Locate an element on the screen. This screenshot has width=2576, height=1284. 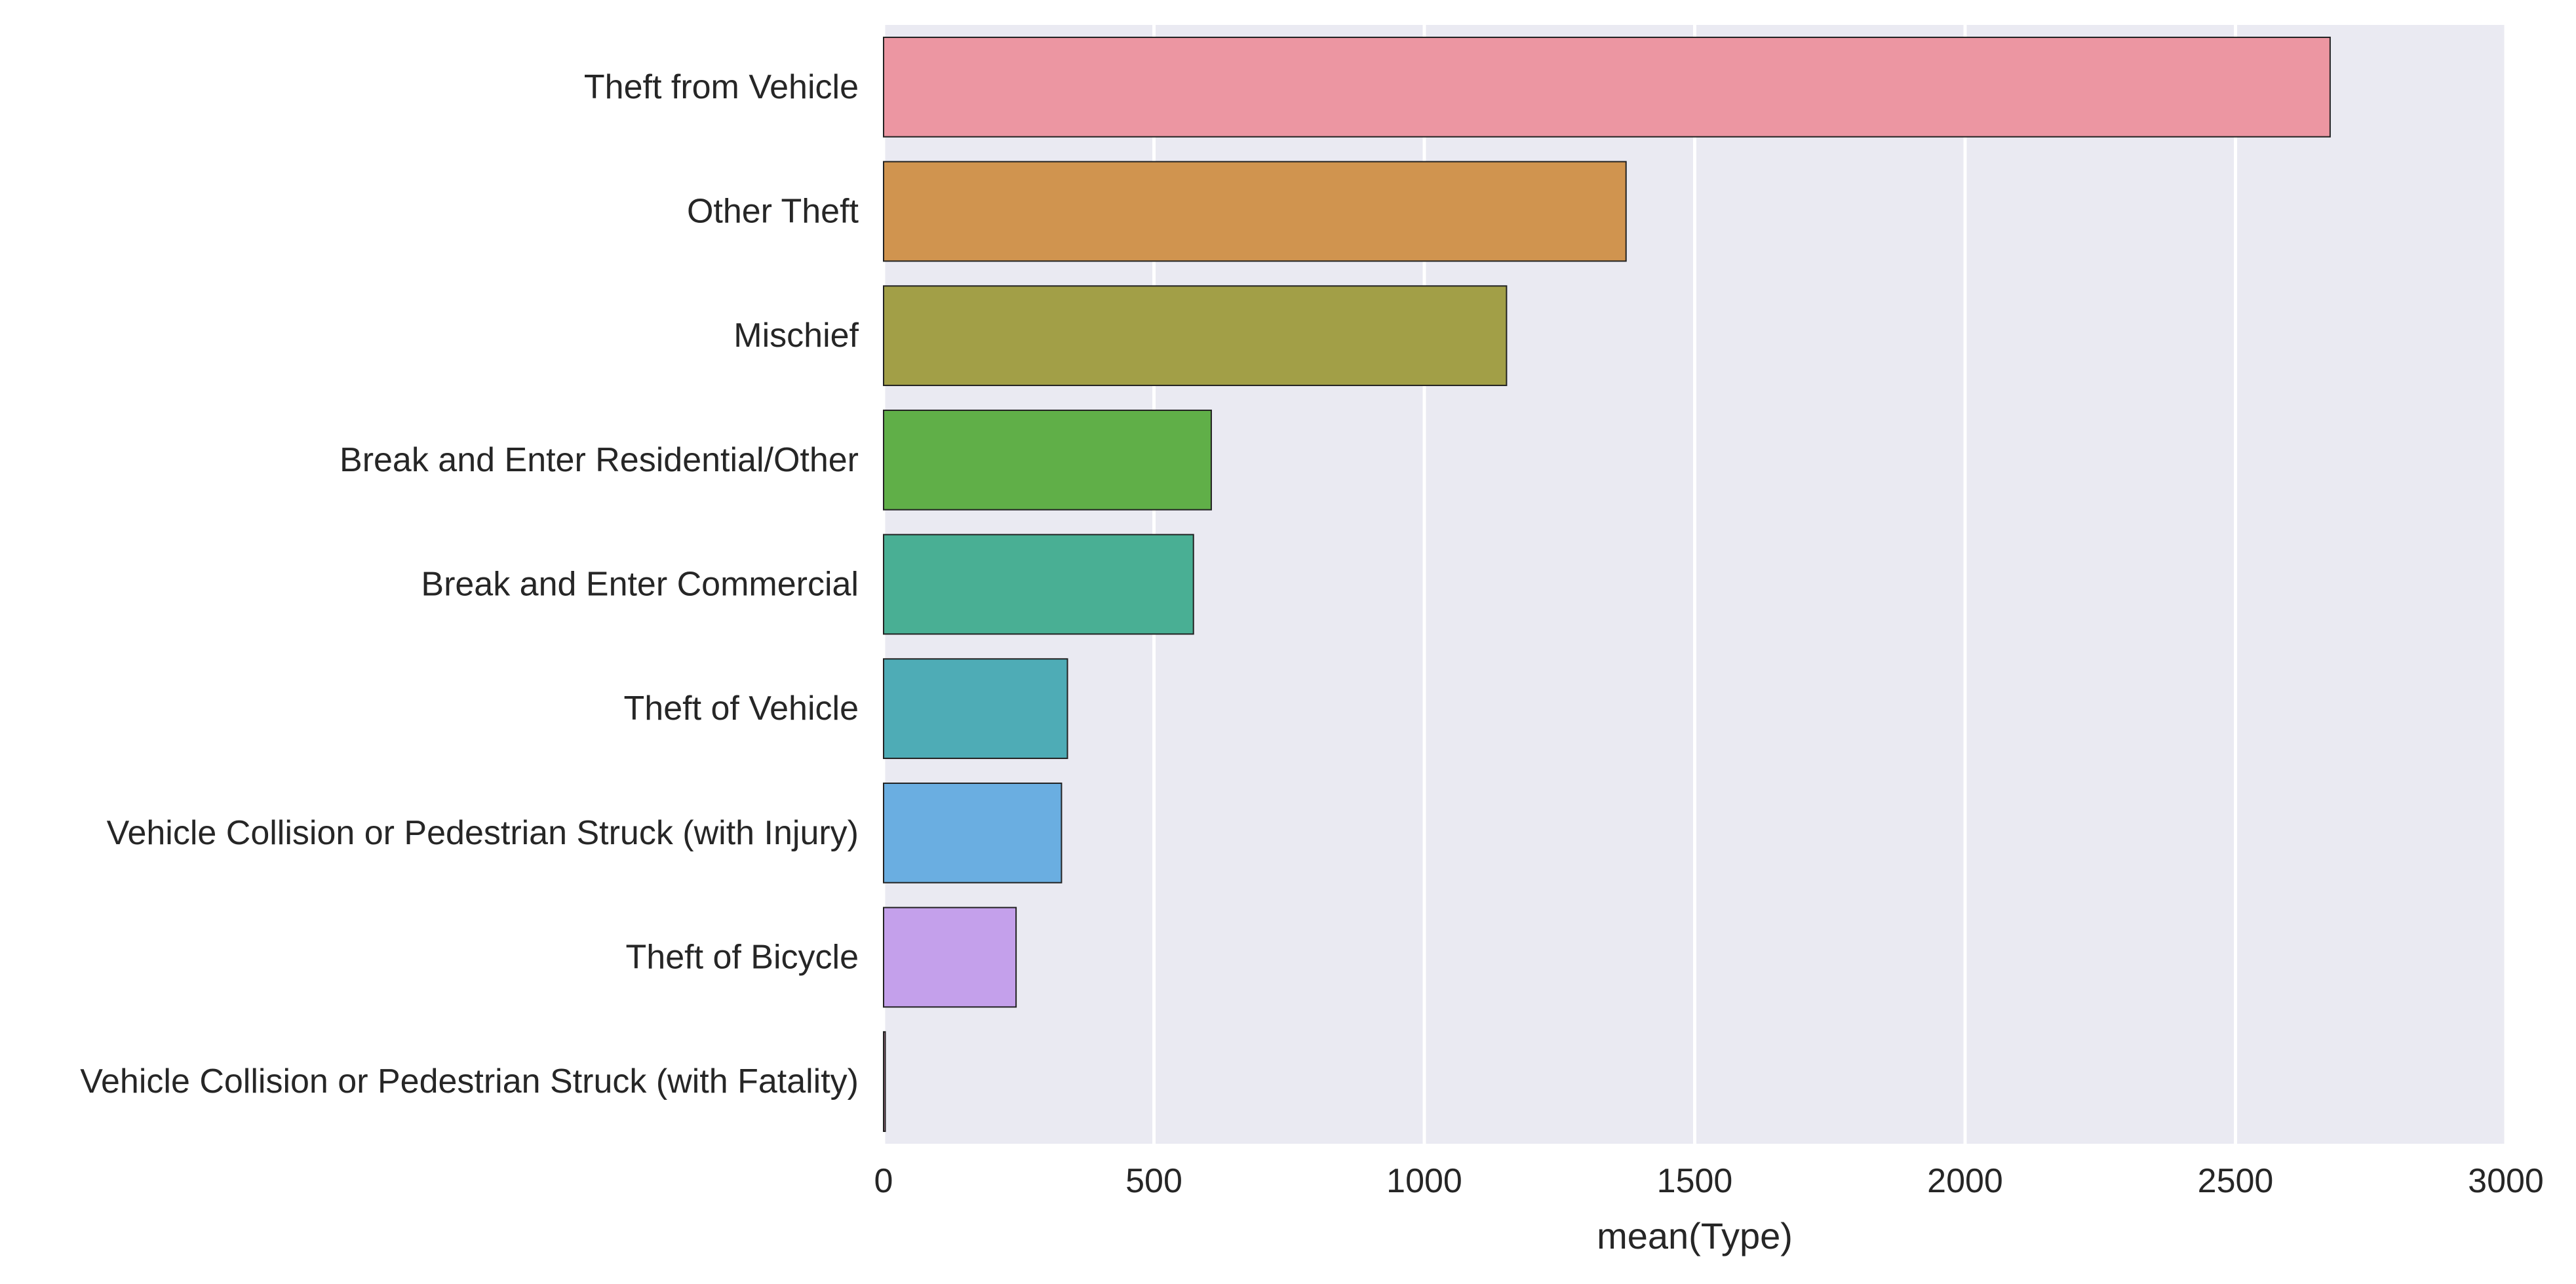
x-tick-label: 3000 is located at coordinates (2506, 1181).